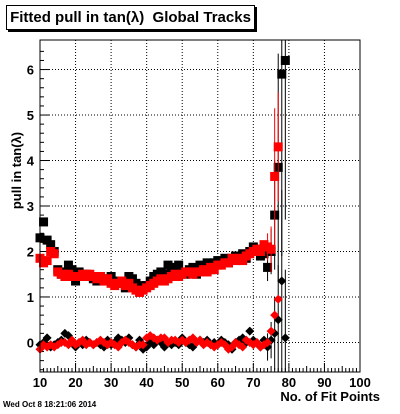 This screenshot has width=400, height=414. What do you see at coordinates (330, 396) in the screenshot?
I see `x-axis-label: No. of Fit Points` at bounding box center [330, 396].